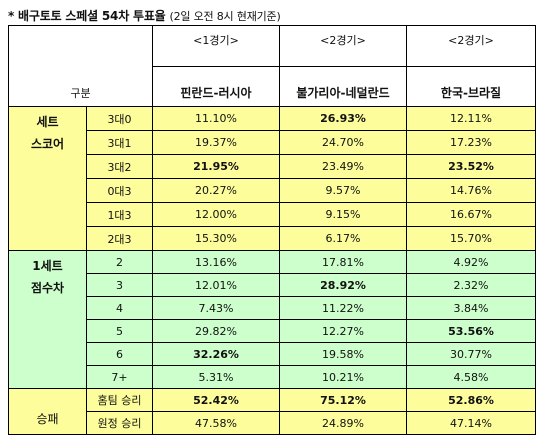 The image size is (540, 435). What do you see at coordinates (343, 400) in the screenshot?
I see `value-cell-game-2: 75.12%` at bounding box center [343, 400].